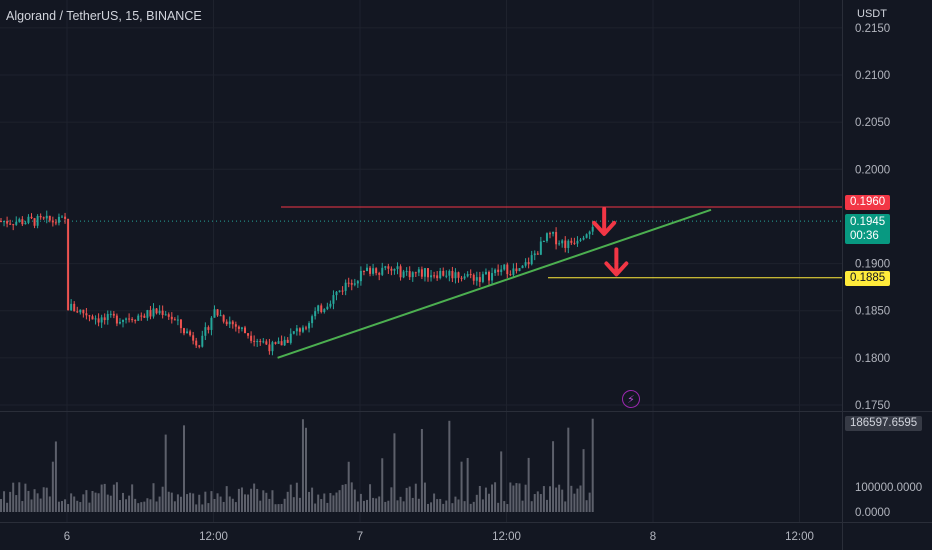 The height and width of the screenshot is (550, 932). What do you see at coordinates (653, 537) in the screenshot?
I see `time-label-4: 8` at bounding box center [653, 537].